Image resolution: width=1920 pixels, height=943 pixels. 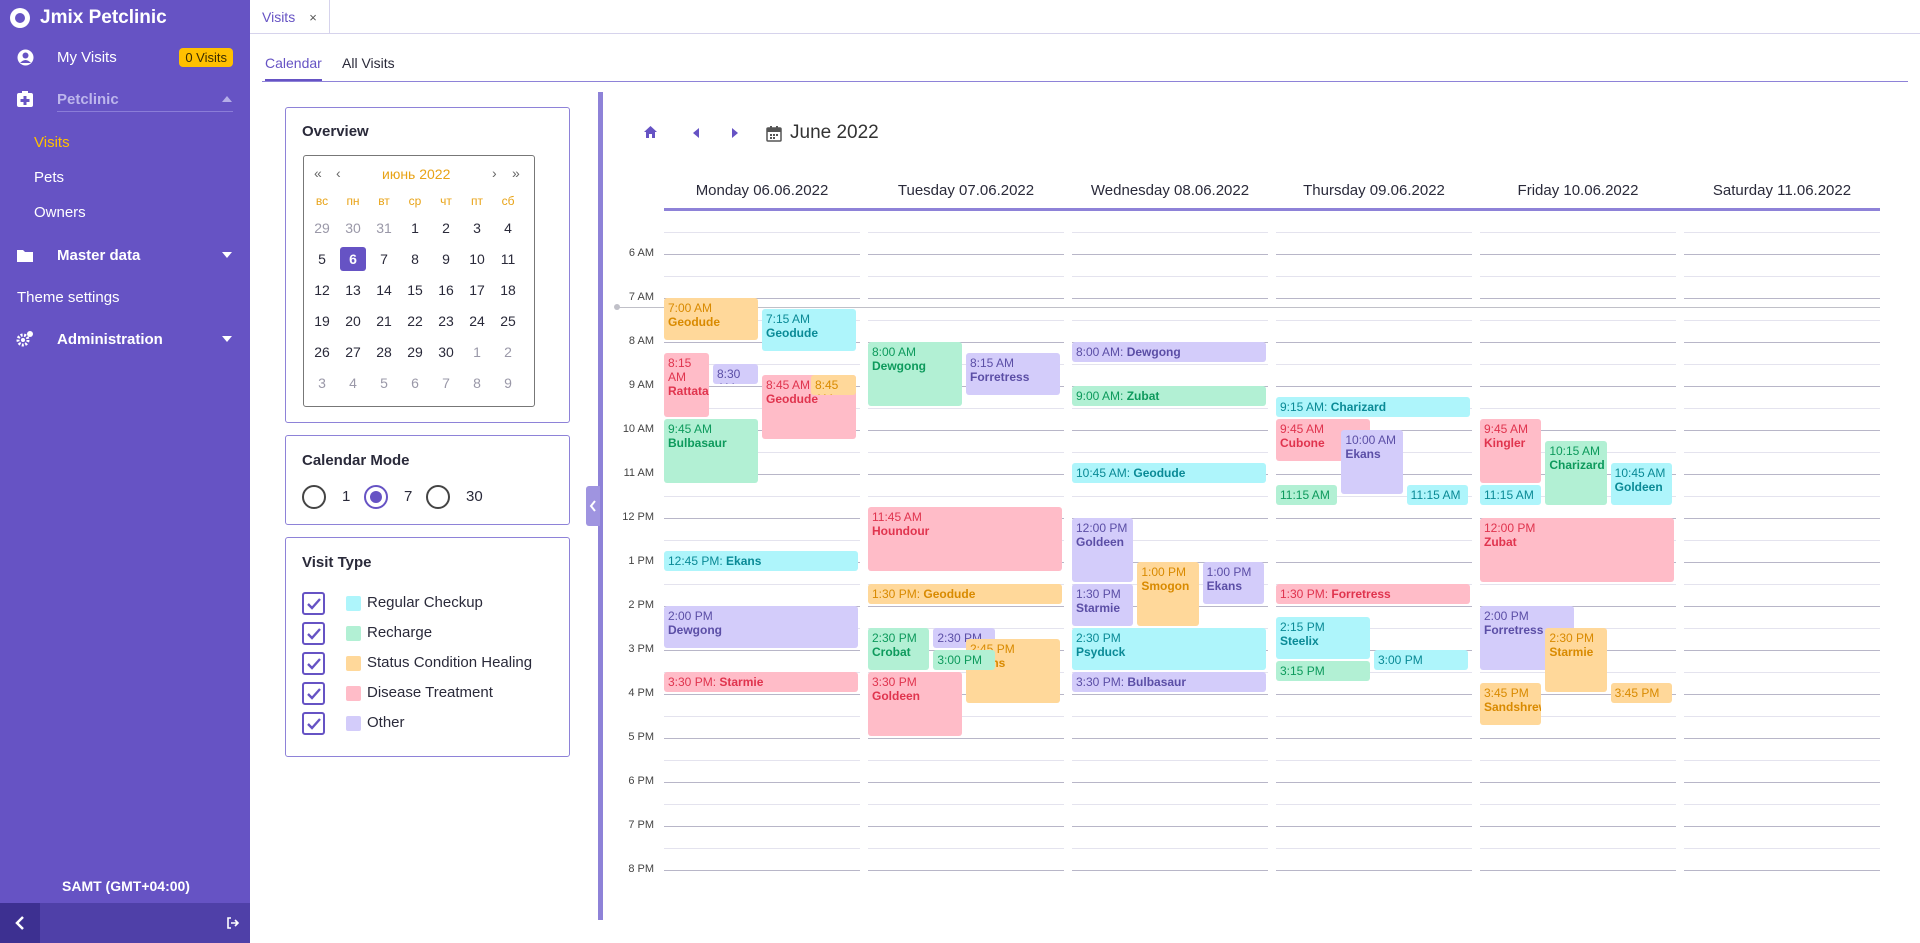 I want to click on day-cell: 21, so click(x=384, y=321).